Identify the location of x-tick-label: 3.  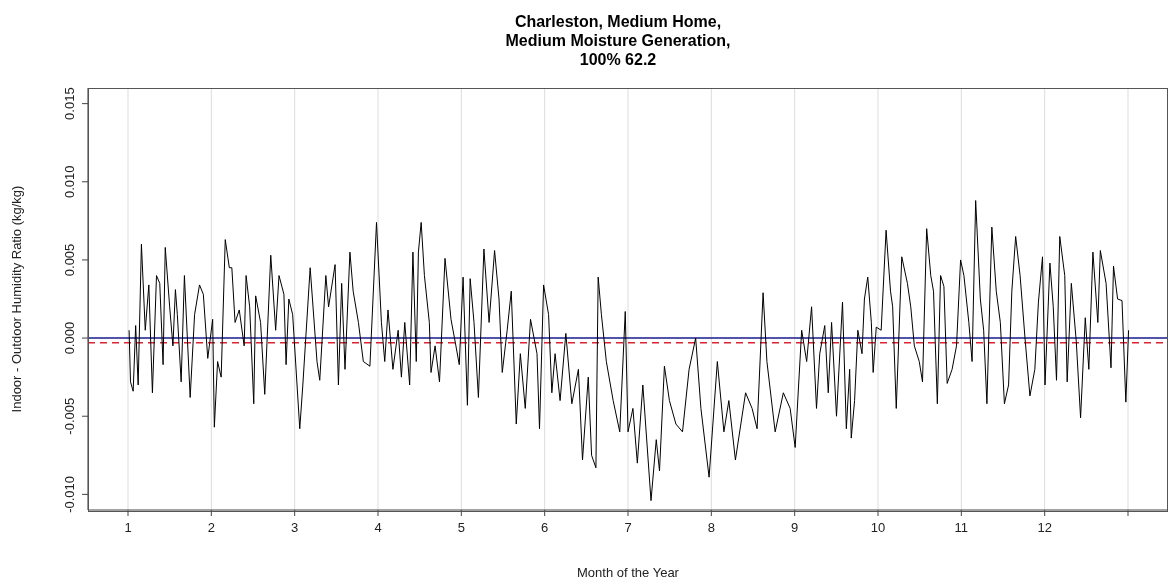
(295, 527).